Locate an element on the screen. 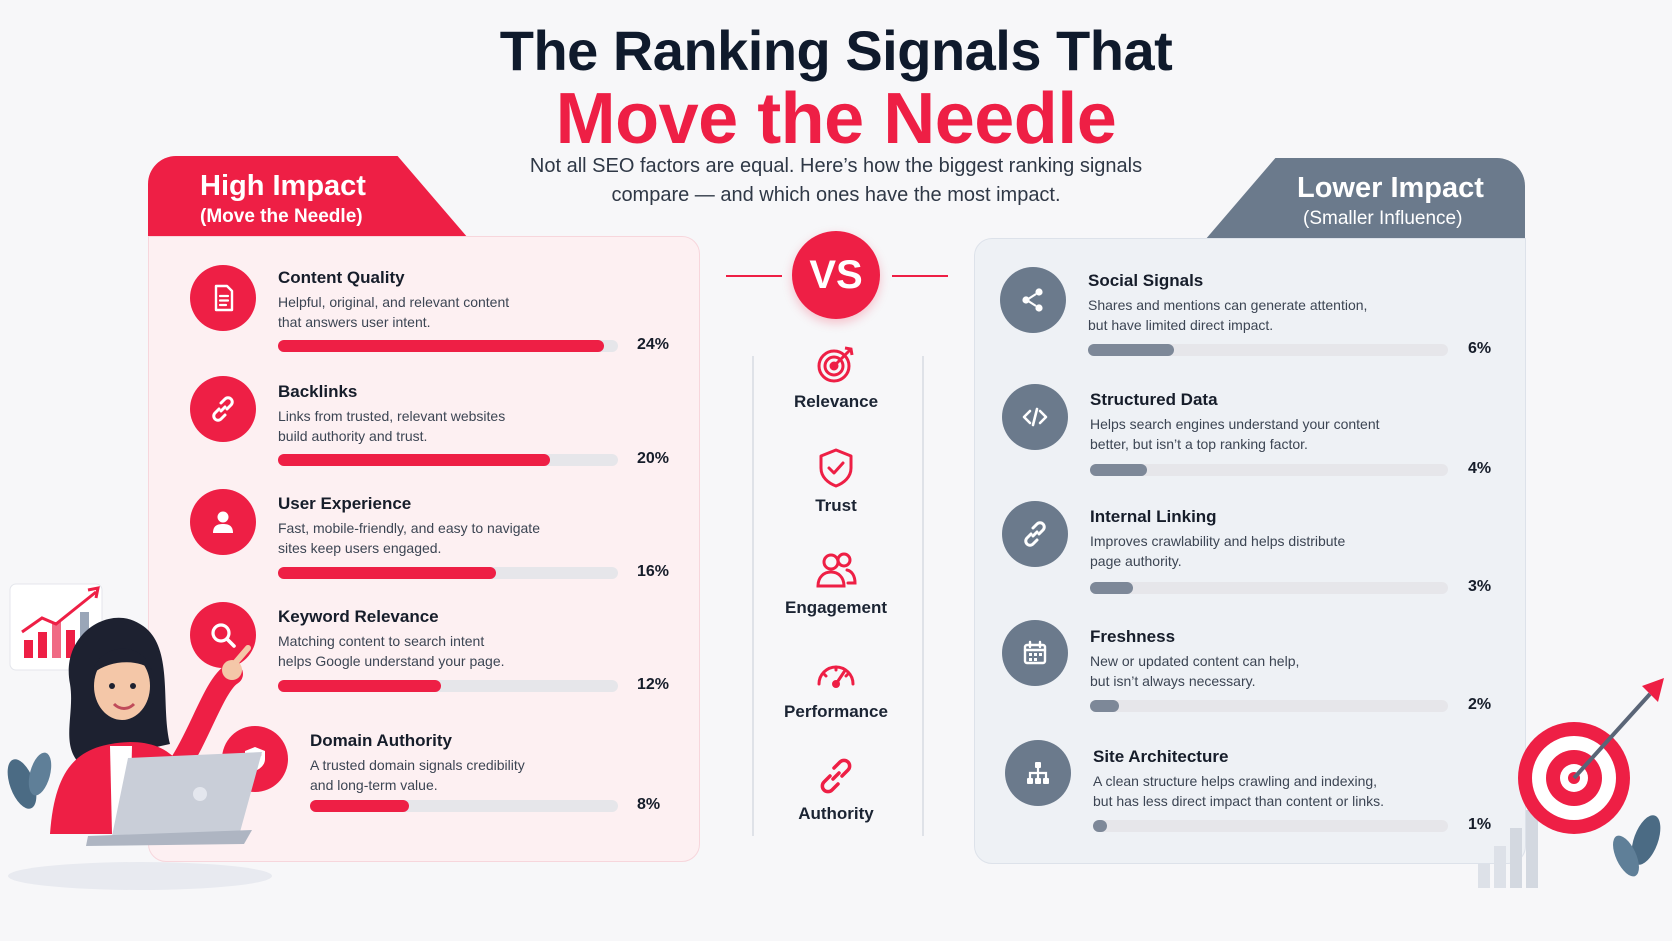 The width and height of the screenshot is (1672, 941). page-title: The Ranking Signals That is located at coordinates (836, 50).